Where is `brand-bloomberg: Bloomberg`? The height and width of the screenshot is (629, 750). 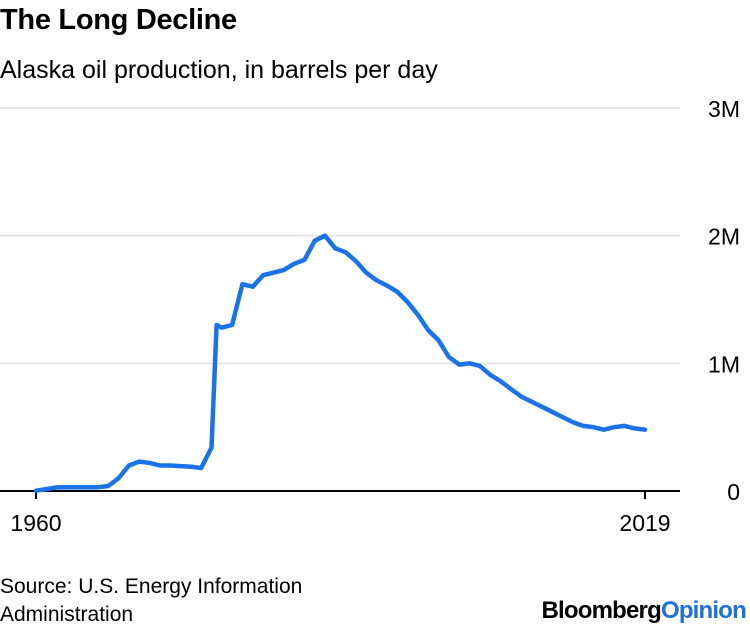 brand-bloomberg: Bloomberg is located at coordinates (601, 610).